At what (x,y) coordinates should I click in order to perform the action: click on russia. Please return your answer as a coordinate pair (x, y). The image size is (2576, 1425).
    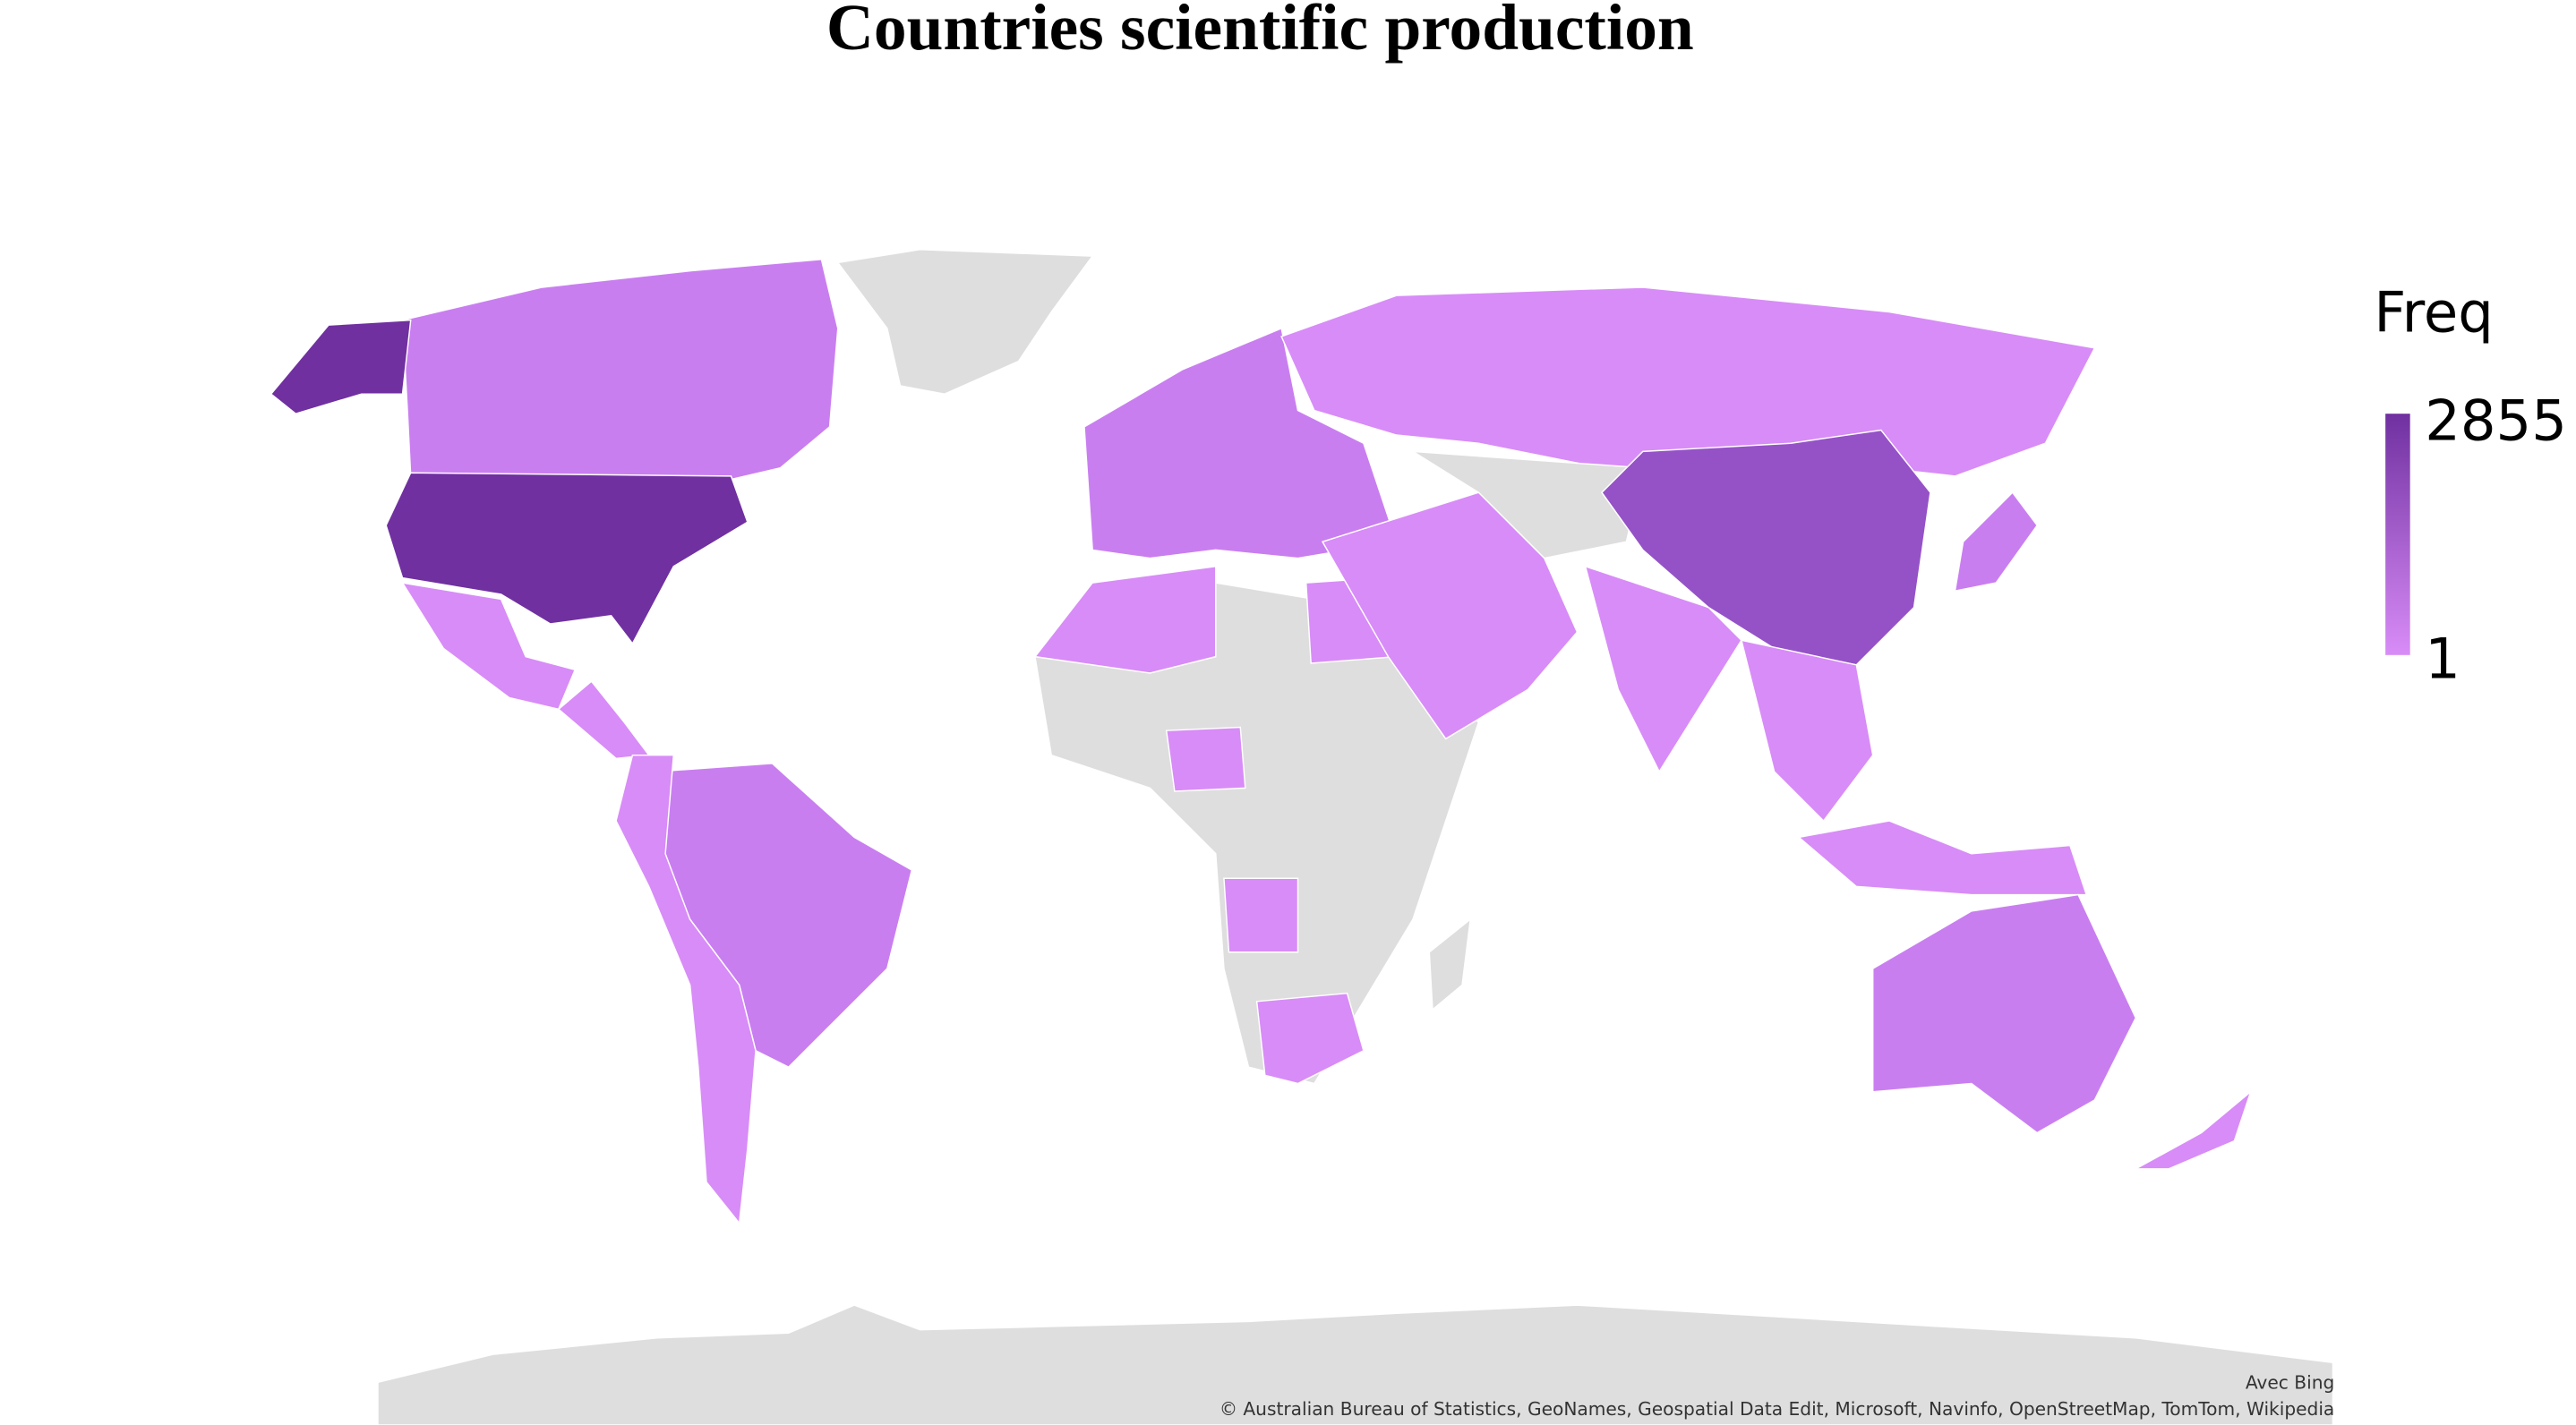
    Looking at the image, I should click on (1688, 381).